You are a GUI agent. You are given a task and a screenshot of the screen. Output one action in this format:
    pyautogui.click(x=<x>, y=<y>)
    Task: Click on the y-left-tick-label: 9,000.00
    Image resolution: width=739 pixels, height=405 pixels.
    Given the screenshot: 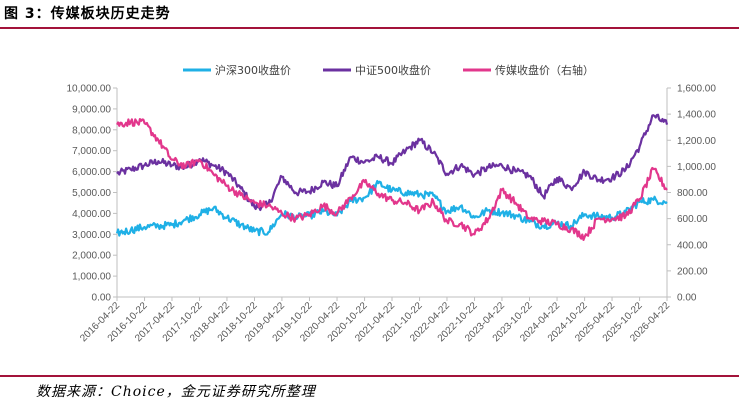 What is the action you would take?
    pyautogui.click(x=91, y=109)
    